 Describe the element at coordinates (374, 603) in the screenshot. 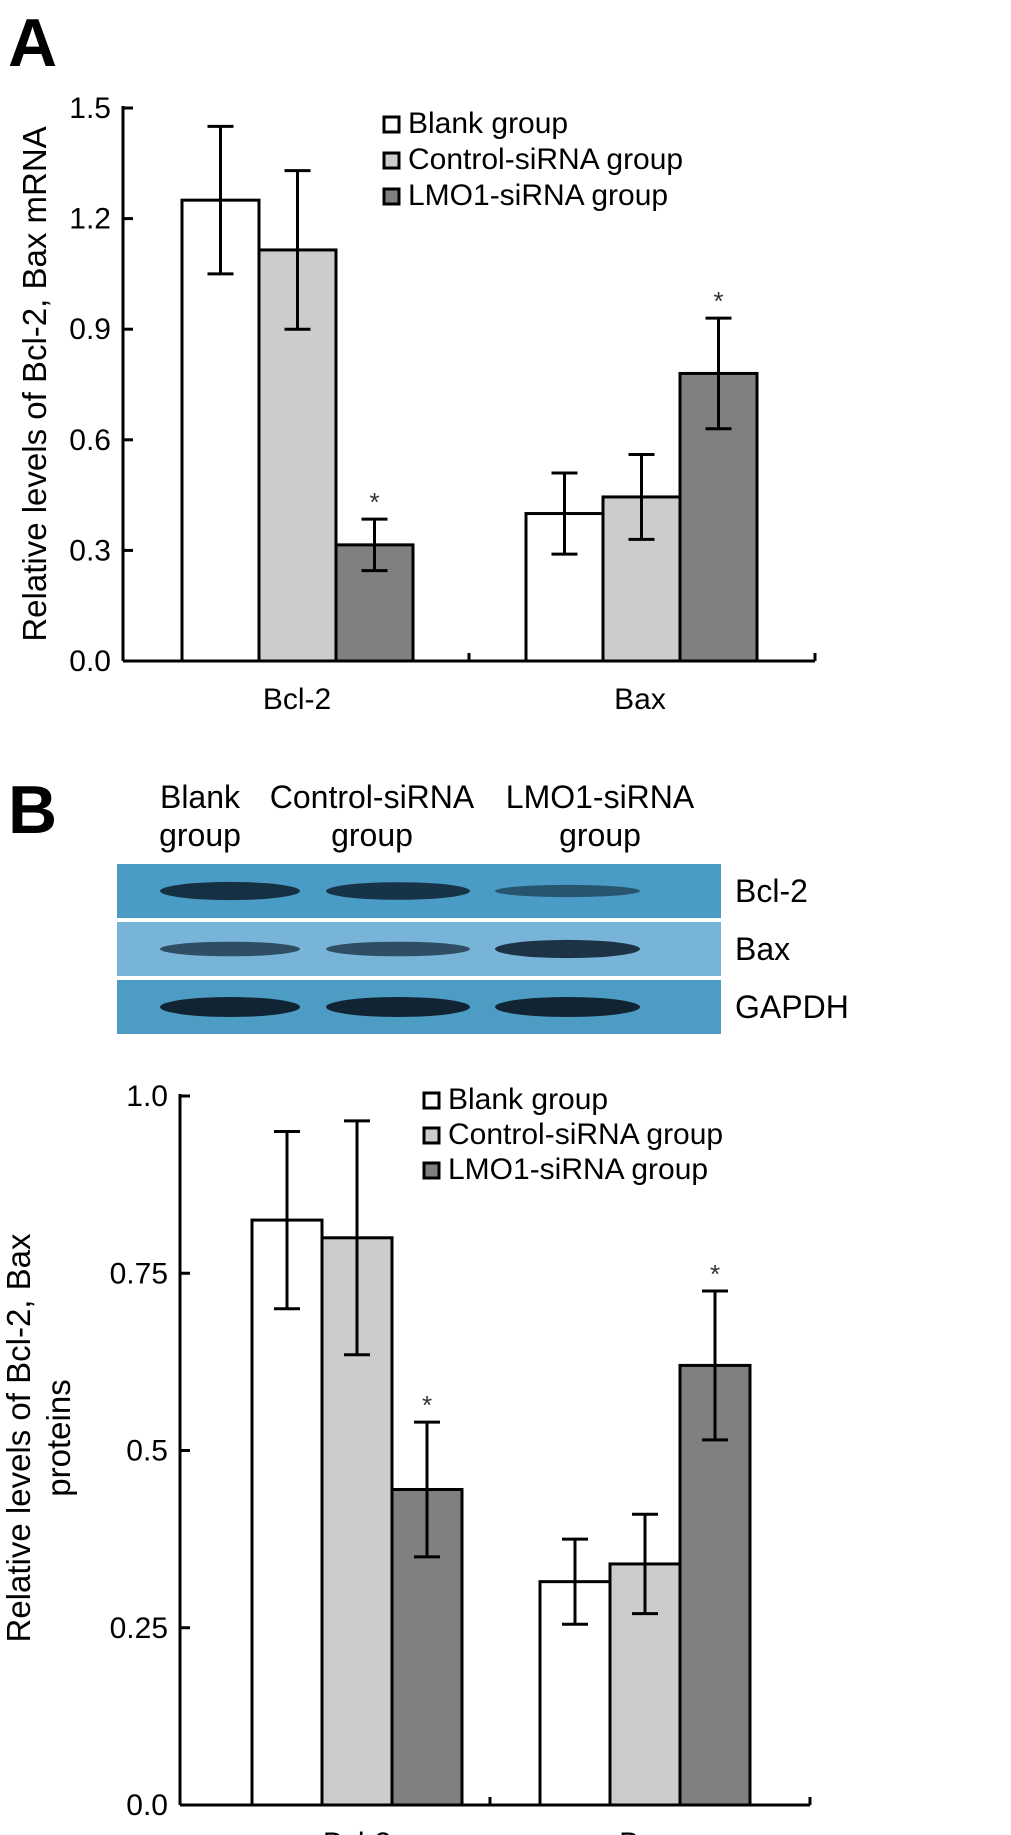

I see `bar-a-bcl-2-lmo1-sirna-group` at that location.